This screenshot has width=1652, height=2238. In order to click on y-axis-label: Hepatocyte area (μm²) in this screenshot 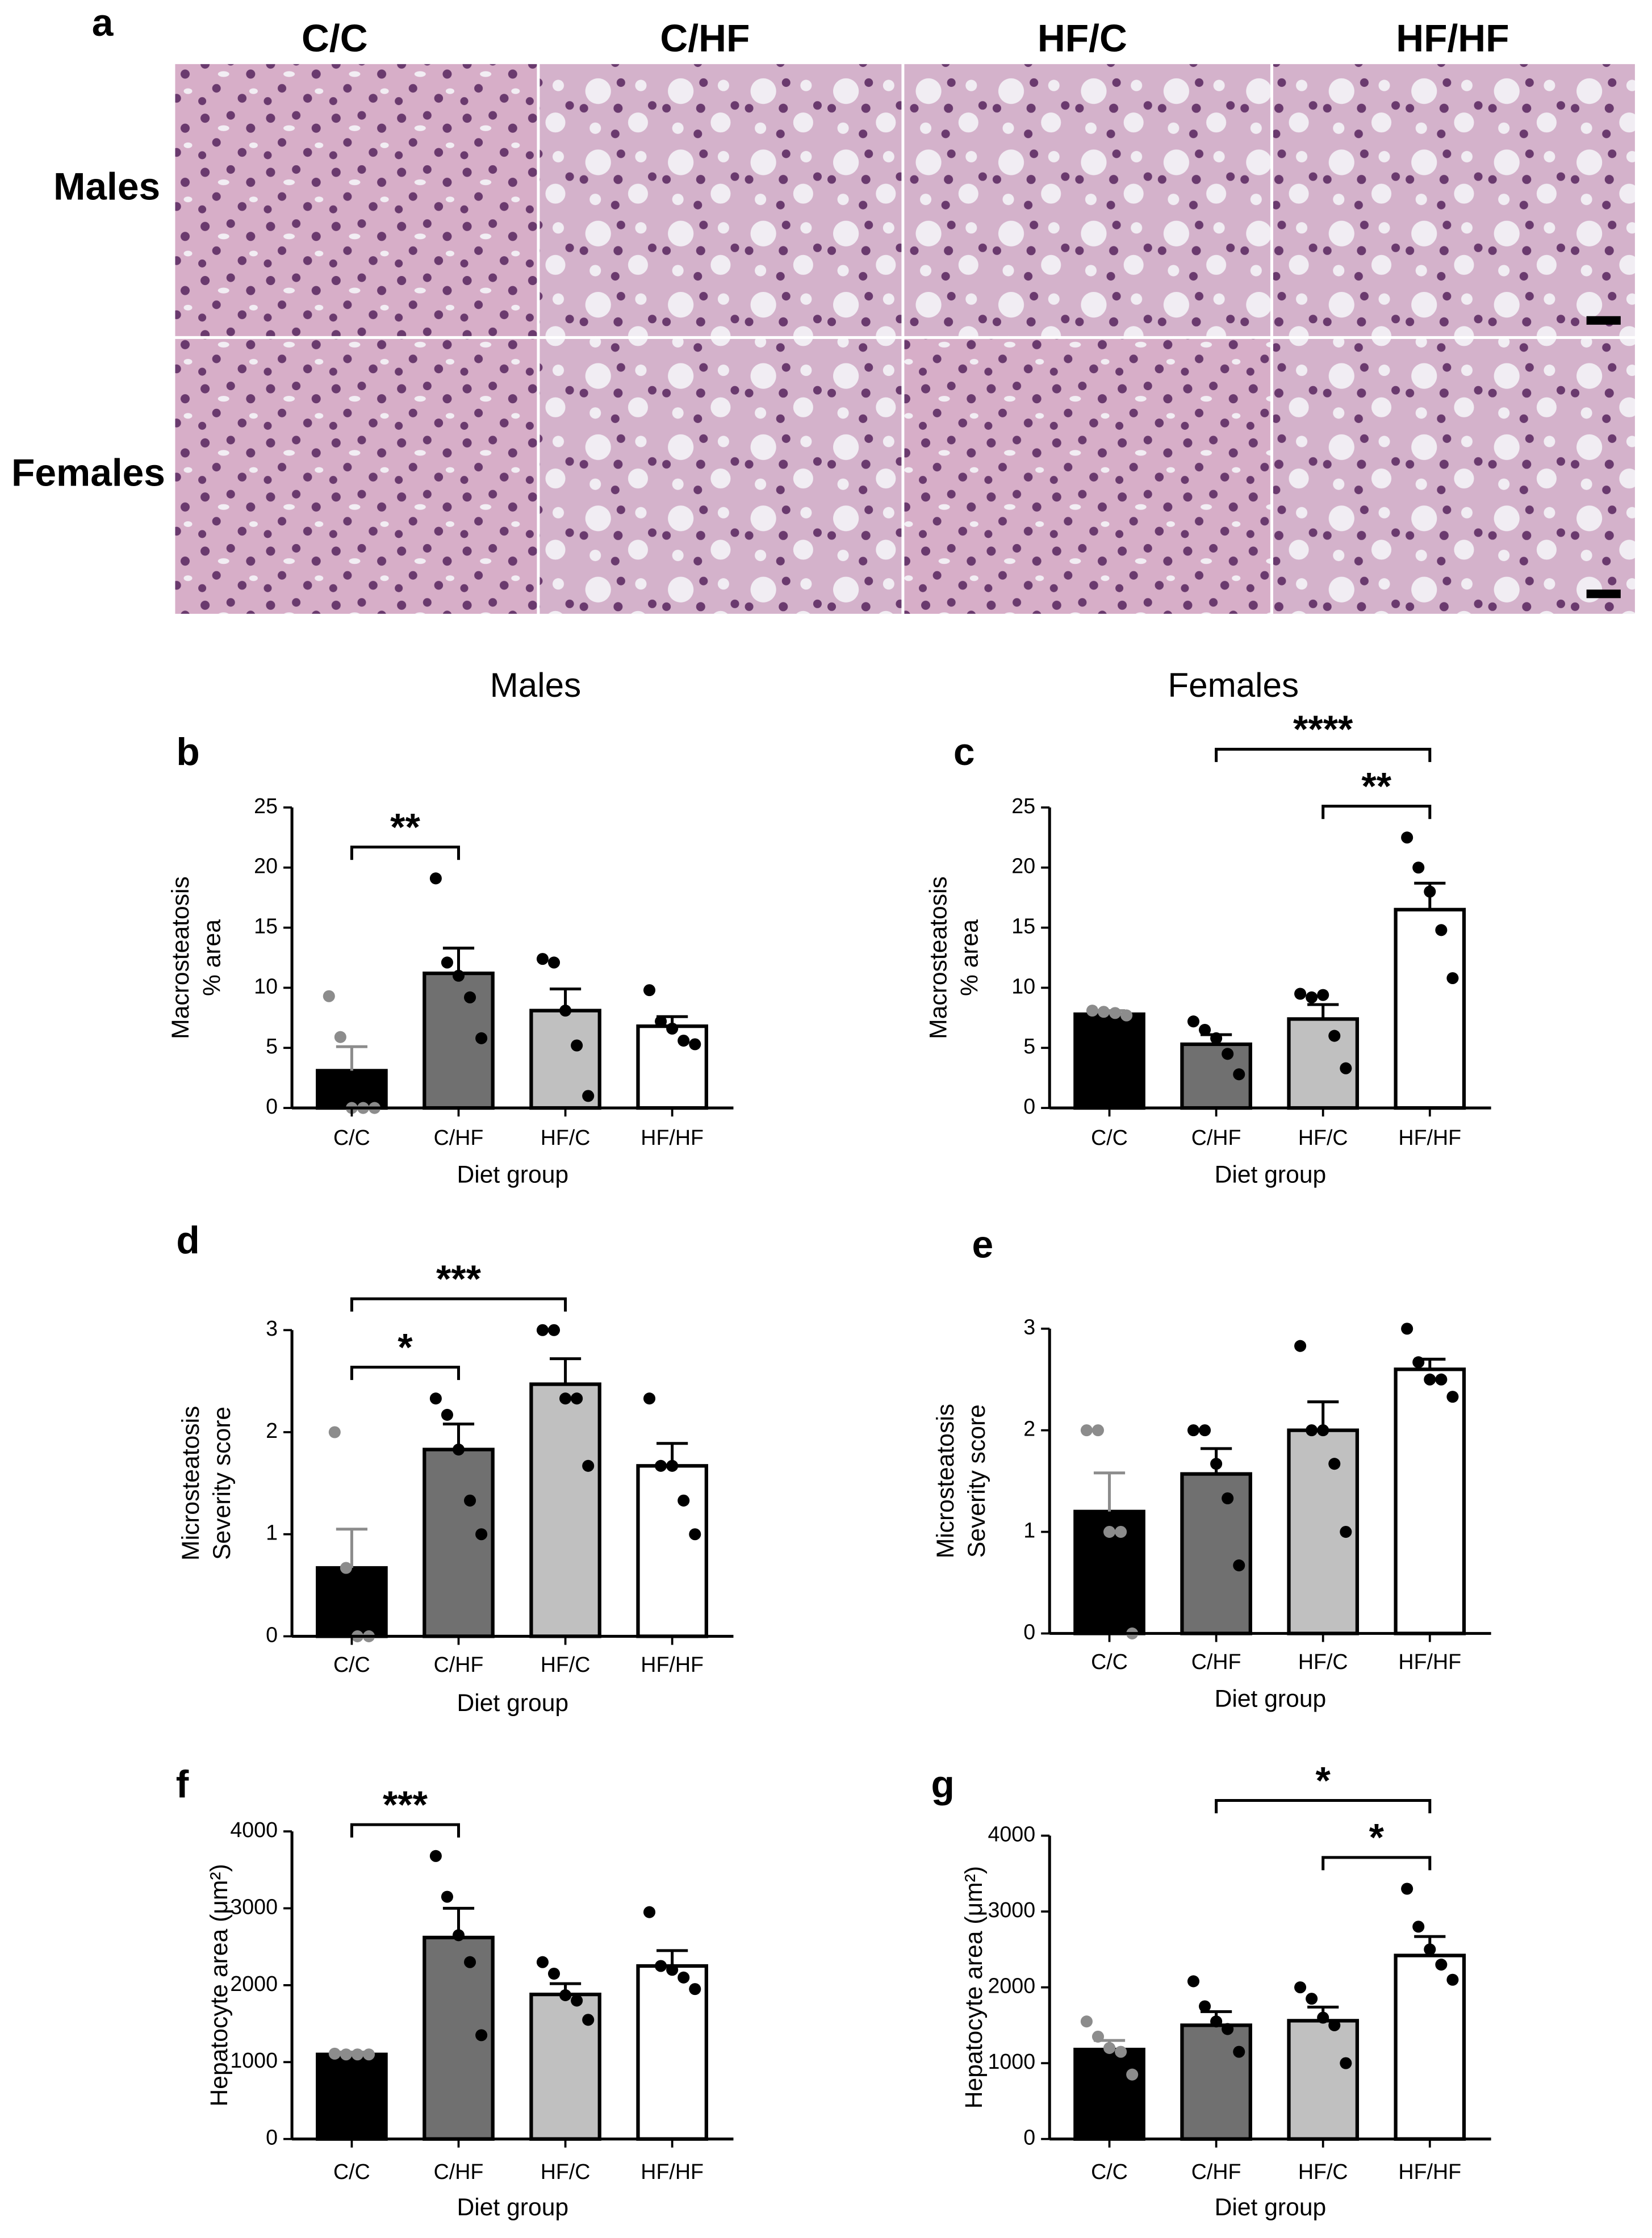, I will do `click(974, 1988)`.